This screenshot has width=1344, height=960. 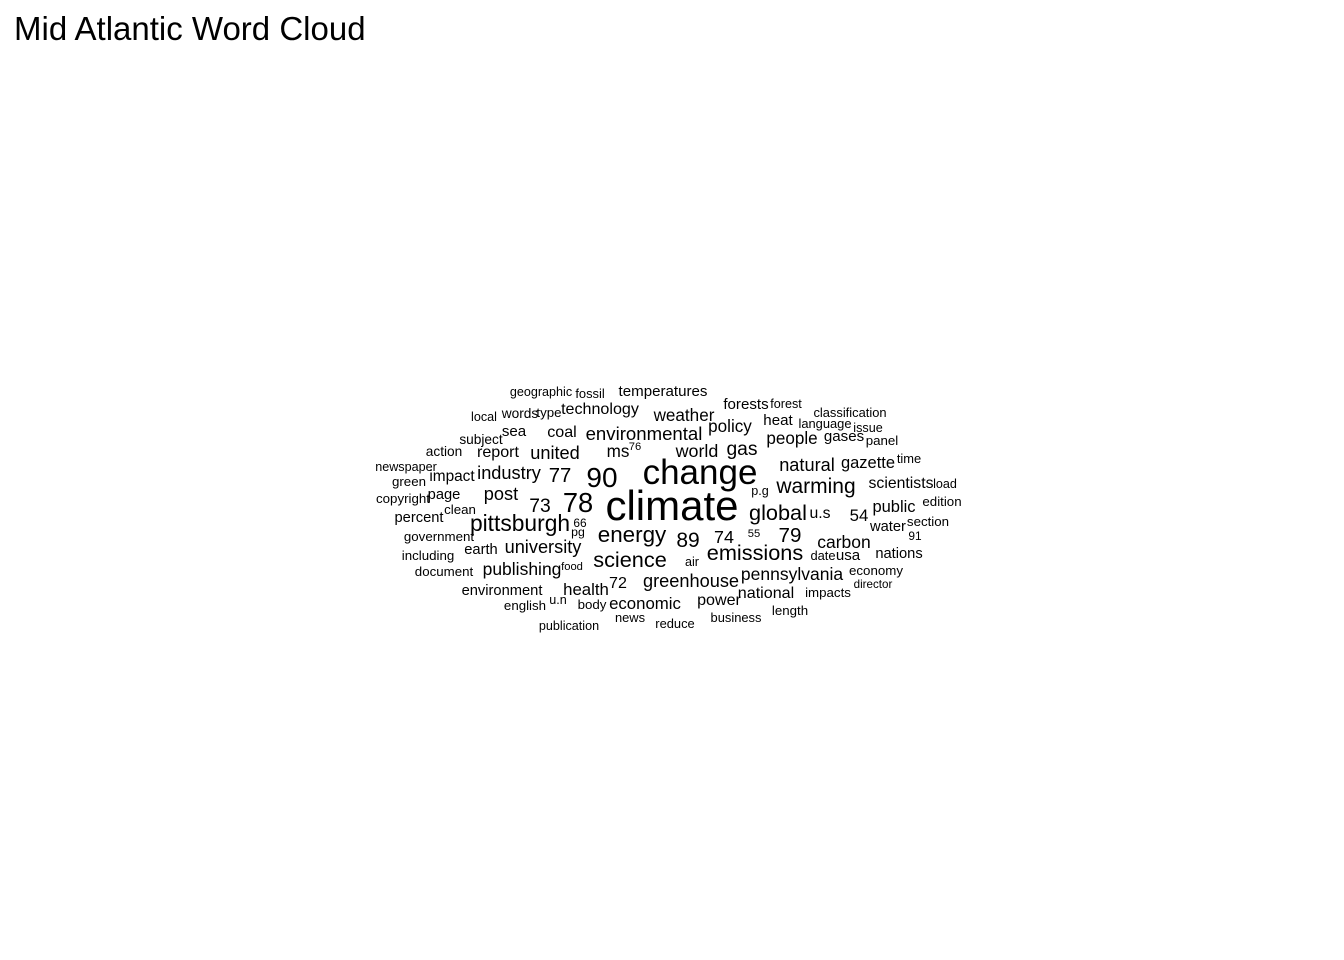 What do you see at coordinates (700, 472) in the screenshot?
I see `word-change: change` at bounding box center [700, 472].